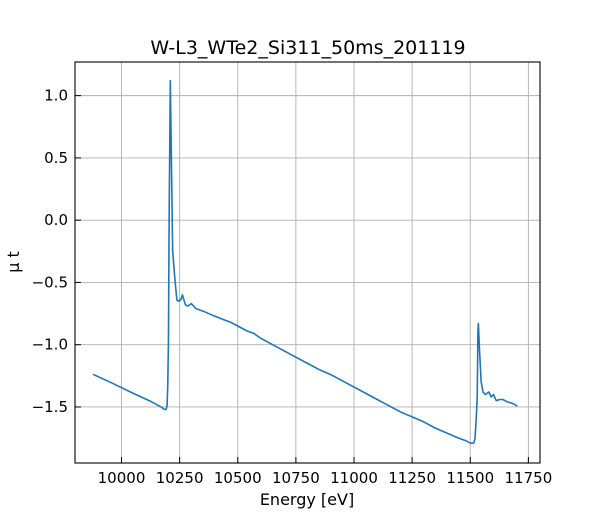 The image size is (600, 520). Describe the element at coordinates (56, 220) in the screenshot. I see `y-tick-label: 0.0` at that location.